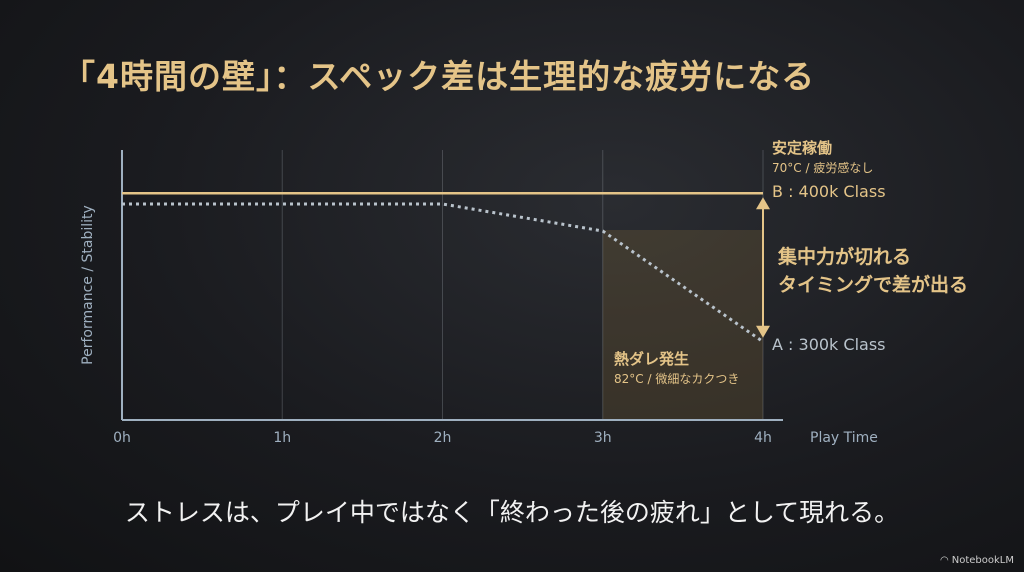  What do you see at coordinates (652, 359) in the screenshot?
I see `annotation-heat-heading: 熱ダレ発生` at bounding box center [652, 359].